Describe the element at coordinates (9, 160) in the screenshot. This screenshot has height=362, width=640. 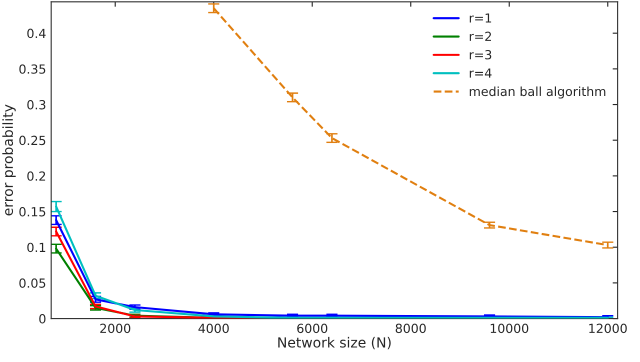
I see `y-axis-title: error probability` at that location.